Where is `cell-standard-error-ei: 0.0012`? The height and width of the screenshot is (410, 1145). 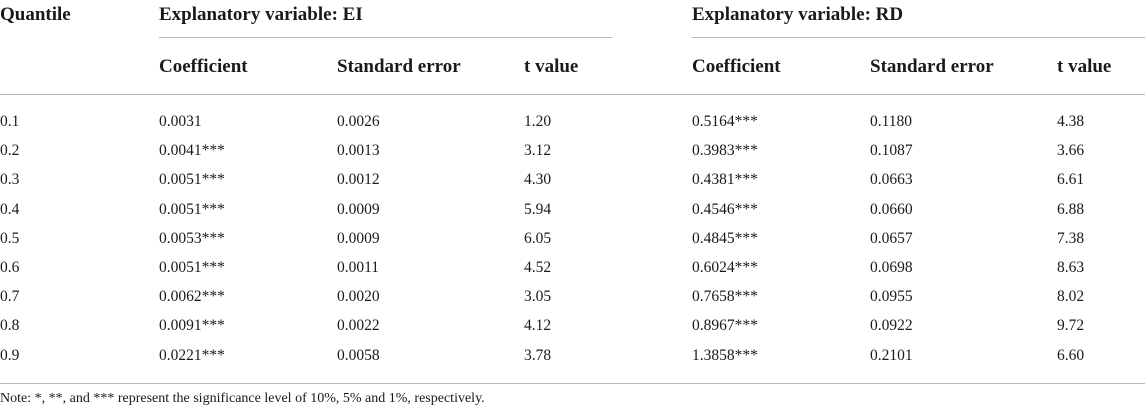
cell-standard-error-ei: 0.0012 is located at coordinates (358, 180).